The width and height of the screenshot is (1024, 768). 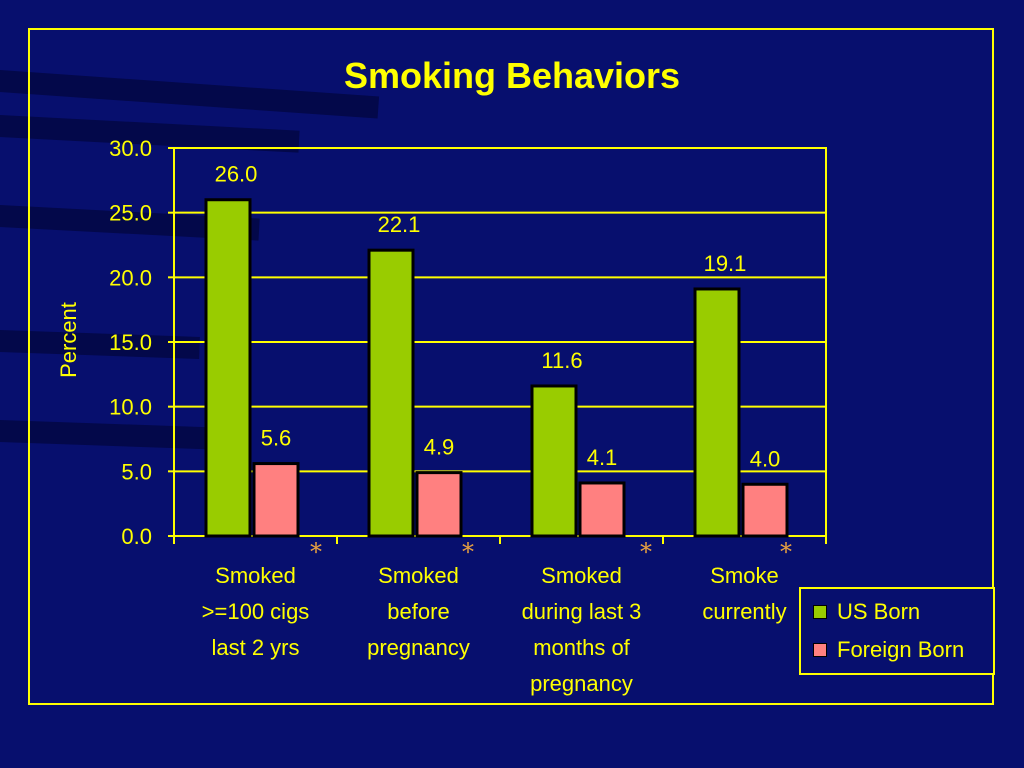 I want to click on x-category-label-line: before, so click(x=418, y=611).